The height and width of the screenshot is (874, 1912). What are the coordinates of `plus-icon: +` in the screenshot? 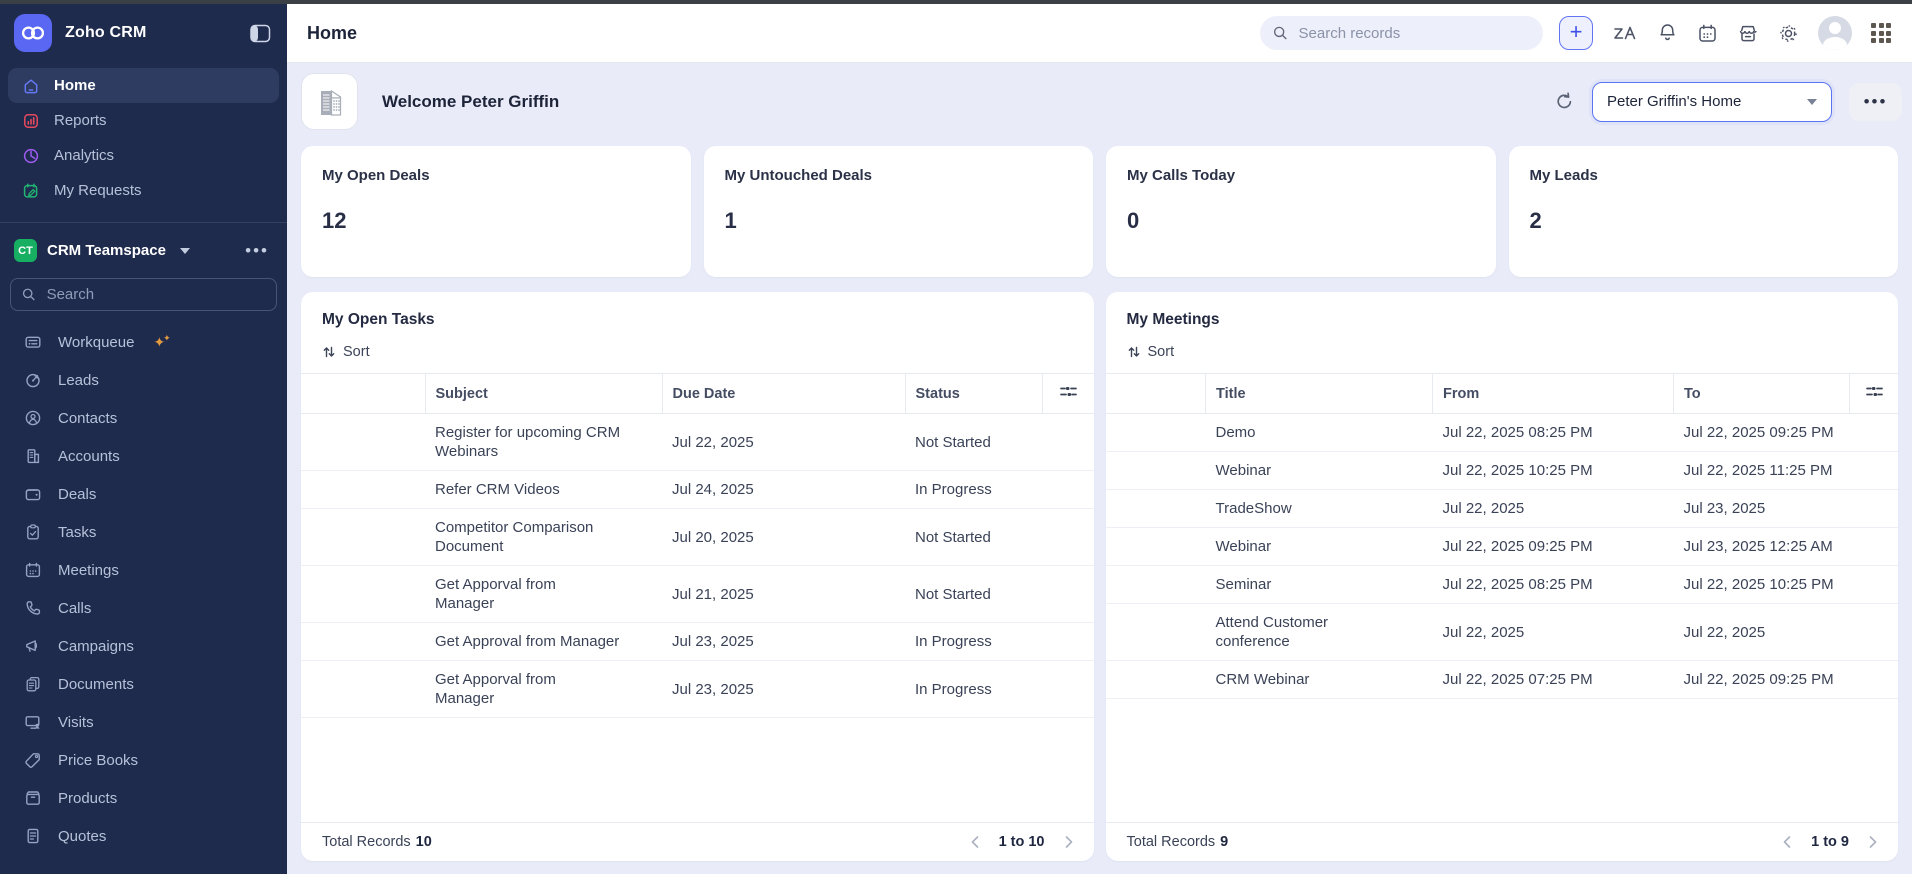 It's located at (1576, 31).